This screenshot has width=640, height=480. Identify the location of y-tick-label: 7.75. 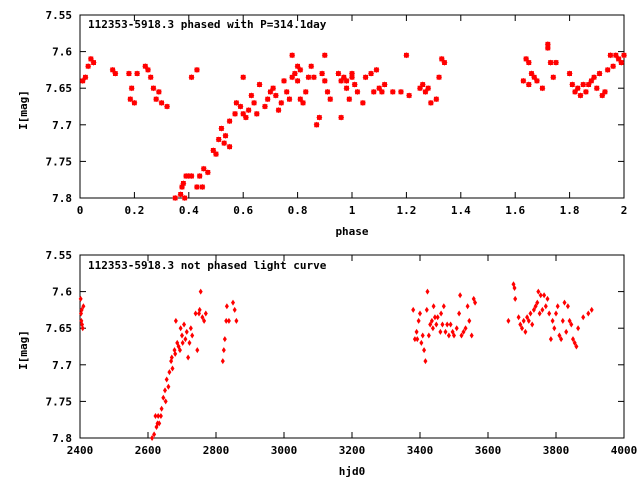
(59, 161).